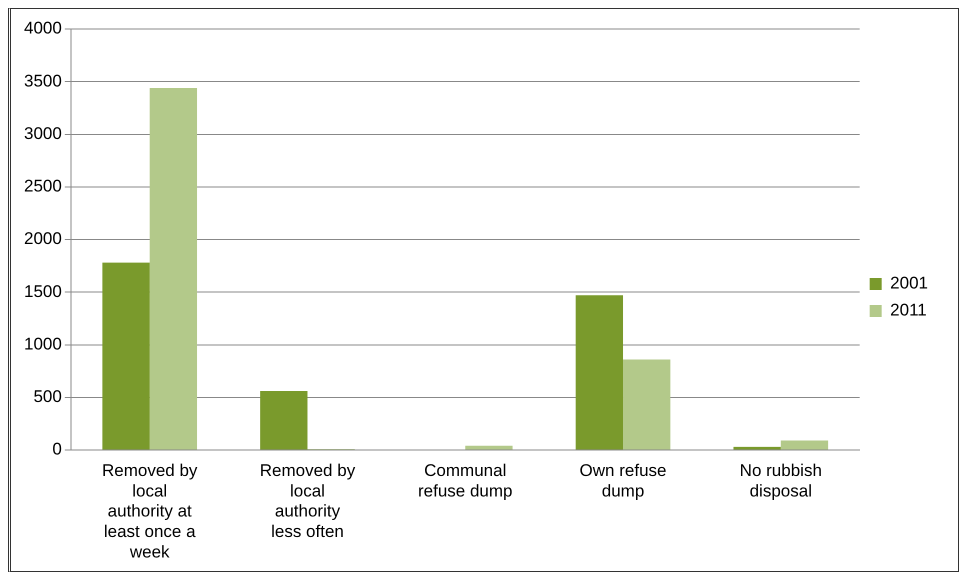 The height and width of the screenshot is (580, 965). Describe the element at coordinates (43, 186) in the screenshot. I see `y-tick-label: 2500` at that location.